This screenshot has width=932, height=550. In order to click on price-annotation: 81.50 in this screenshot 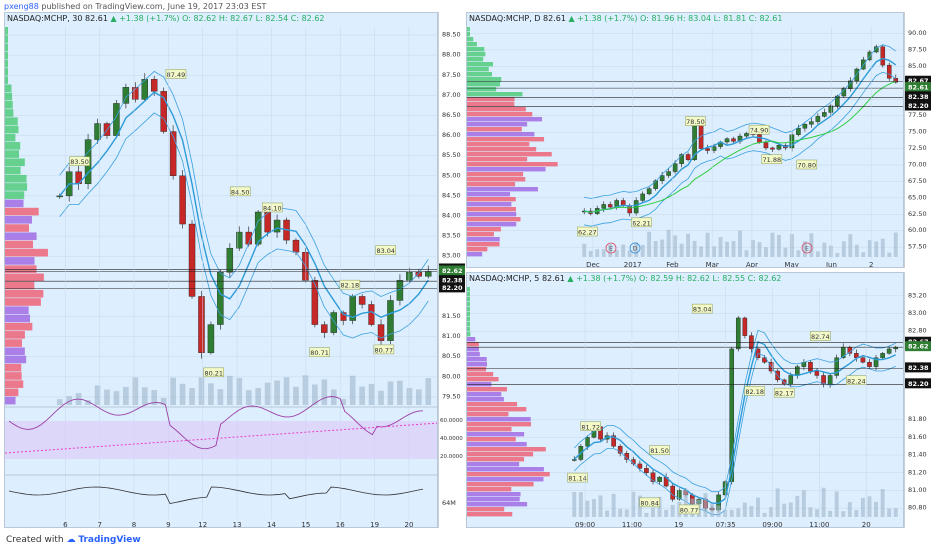, I will do `click(659, 451)`.